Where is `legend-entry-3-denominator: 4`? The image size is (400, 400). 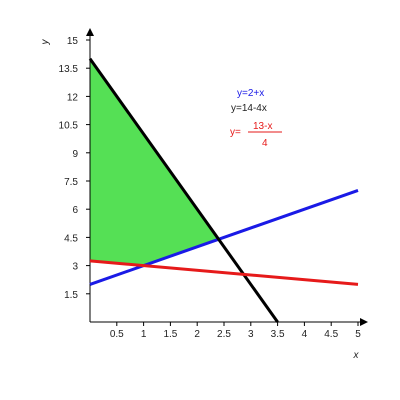 legend-entry-3-denominator: 4 is located at coordinates (265, 143).